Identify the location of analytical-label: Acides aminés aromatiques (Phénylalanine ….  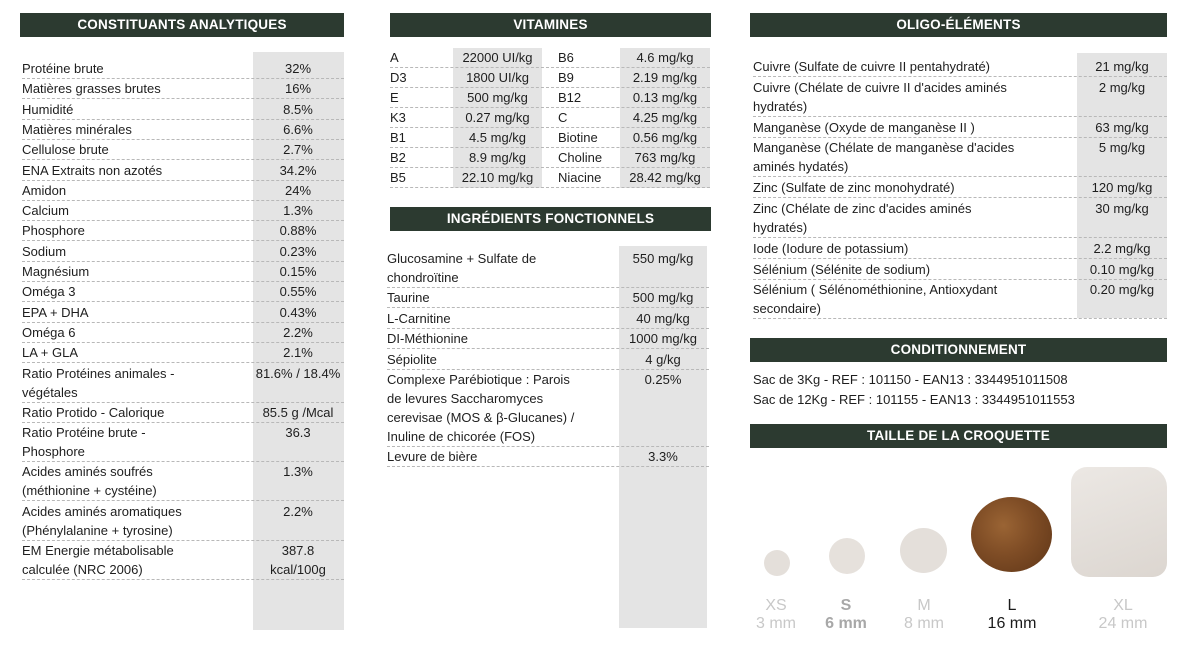
(102, 521).